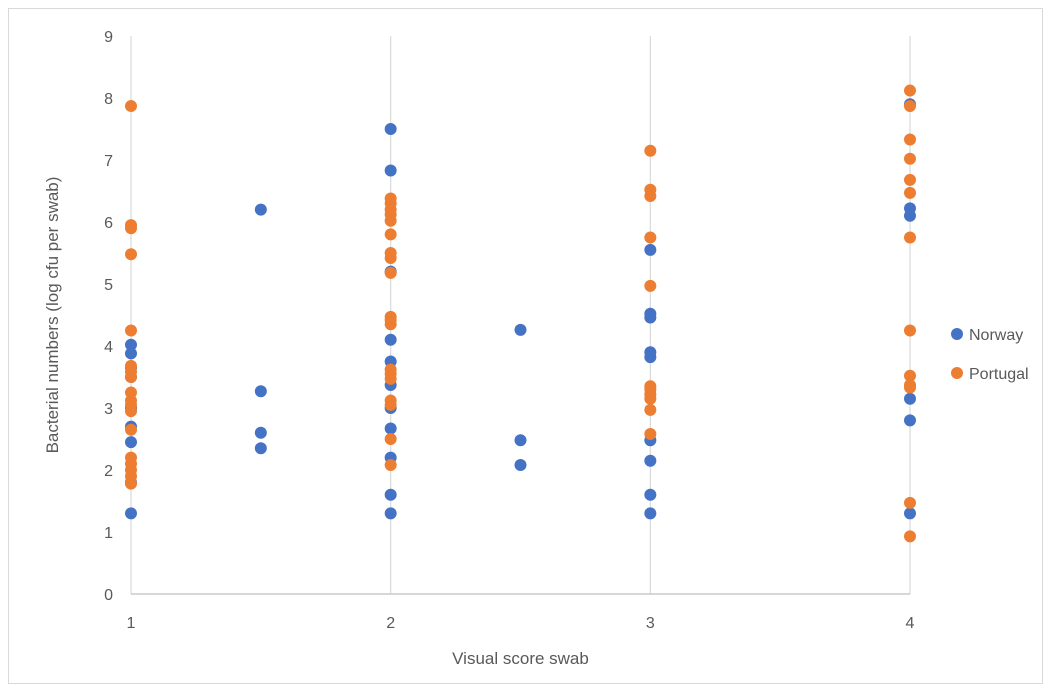 The image size is (1051, 692). What do you see at coordinates (996, 335) in the screenshot?
I see `legend-label-norway: Norway` at bounding box center [996, 335].